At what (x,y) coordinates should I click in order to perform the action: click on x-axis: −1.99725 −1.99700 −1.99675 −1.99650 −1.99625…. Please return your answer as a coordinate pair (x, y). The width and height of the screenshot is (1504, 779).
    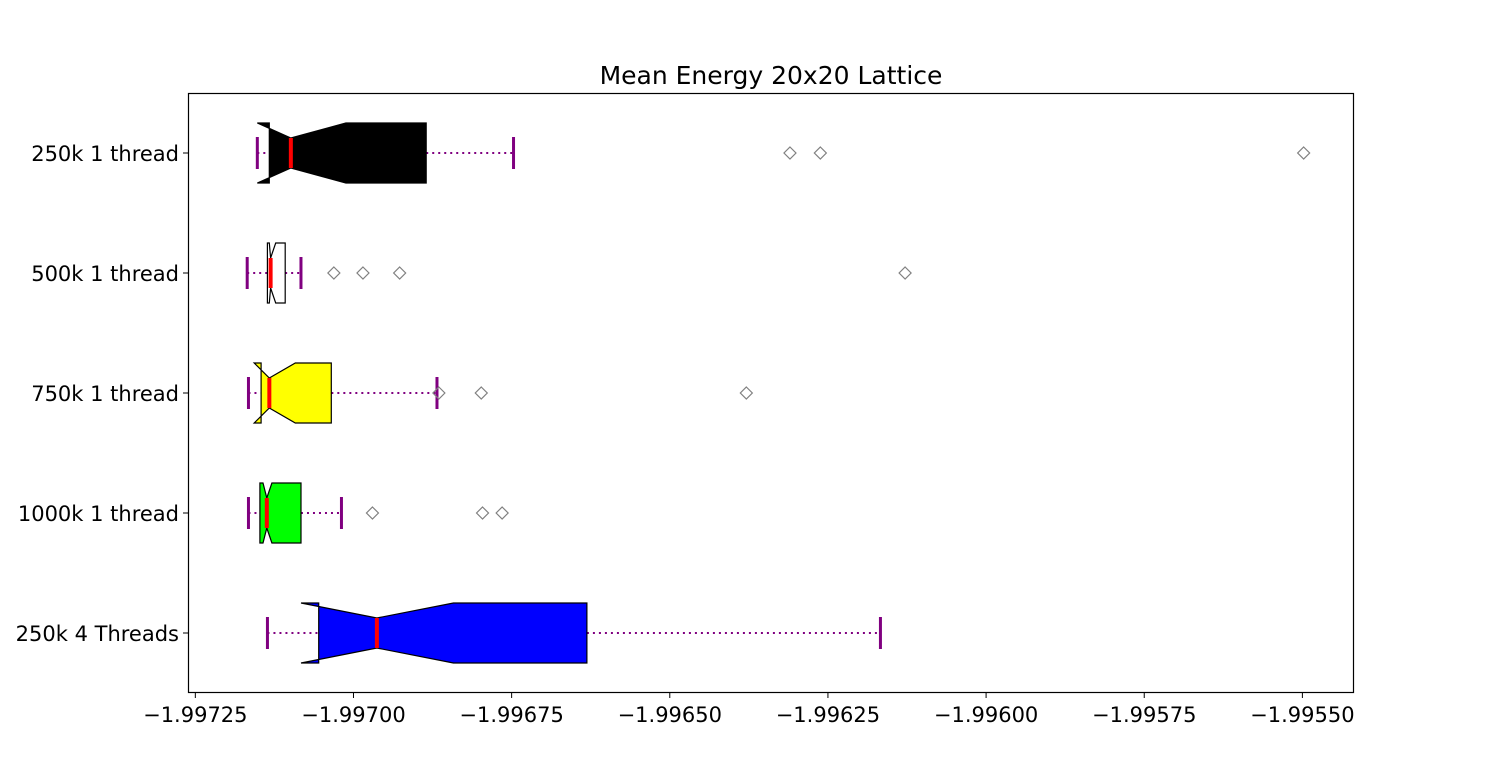
    Looking at the image, I should click on (749, 709).